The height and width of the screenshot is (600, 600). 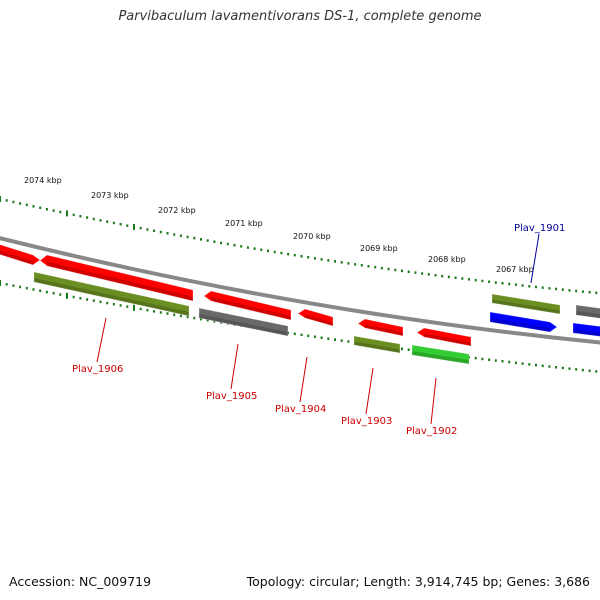 What do you see at coordinates (43, 180) in the screenshot?
I see `tick-label: 2074 kbp` at bounding box center [43, 180].